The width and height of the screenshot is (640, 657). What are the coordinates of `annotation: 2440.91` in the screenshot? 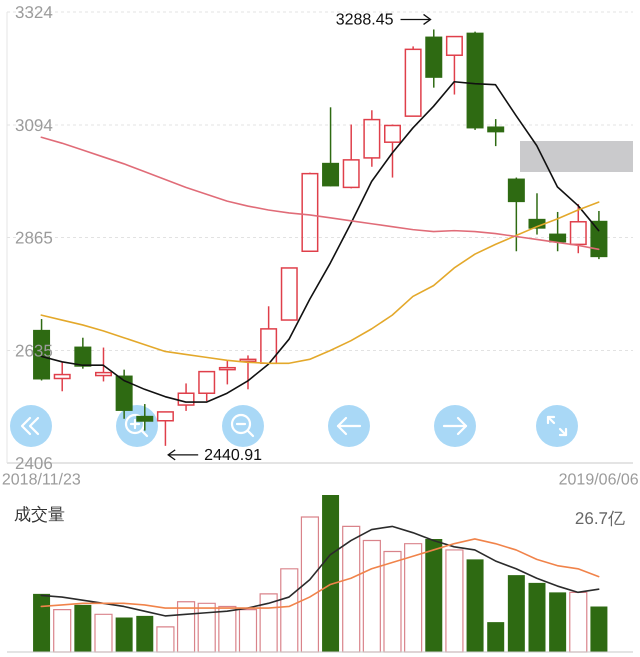 It's located at (233, 455).